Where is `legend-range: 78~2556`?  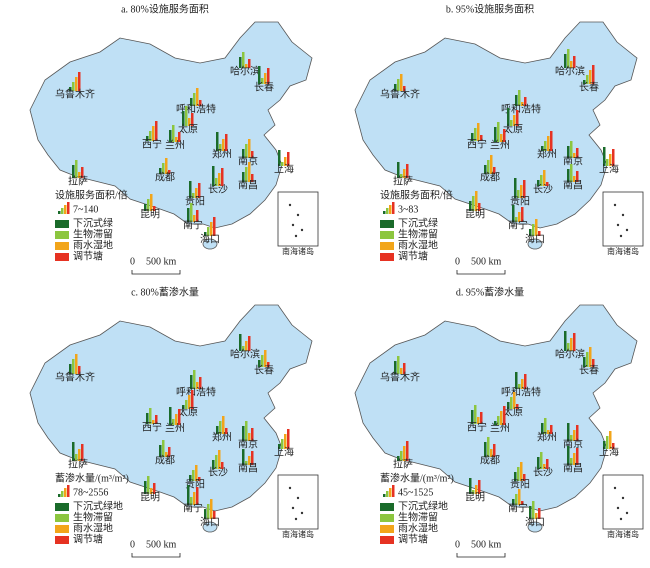 legend-range: 78~2556 is located at coordinates (90, 492).